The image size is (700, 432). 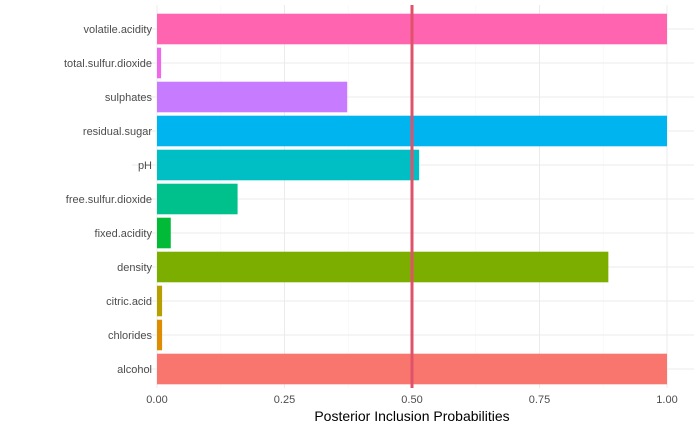 I want to click on y-tick-label: residual.sugar, so click(x=117, y=132).